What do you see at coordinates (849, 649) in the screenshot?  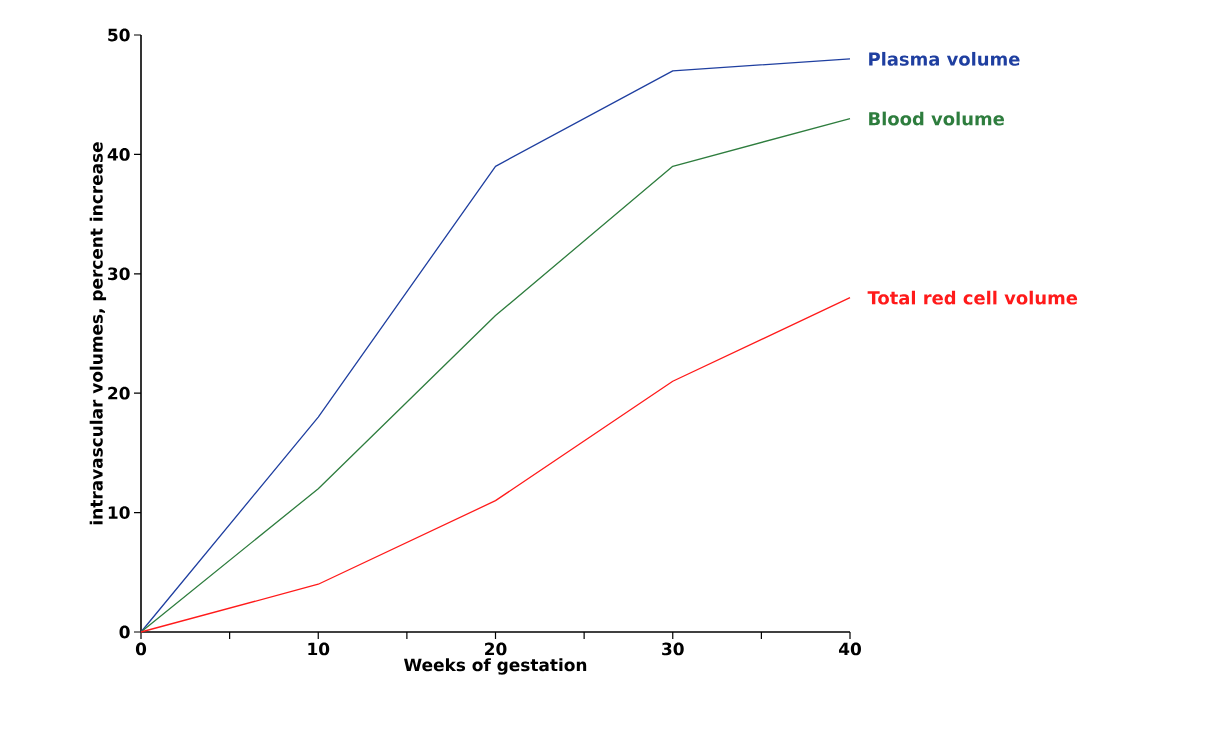 I see `x-tick-label: 40` at bounding box center [849, 649].